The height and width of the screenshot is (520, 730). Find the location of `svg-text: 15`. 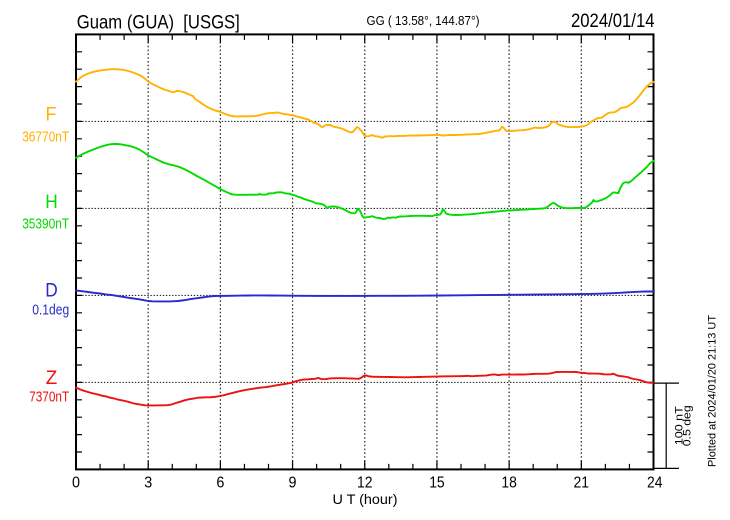

svg-text: 15 is located at coordinates (437, 483).